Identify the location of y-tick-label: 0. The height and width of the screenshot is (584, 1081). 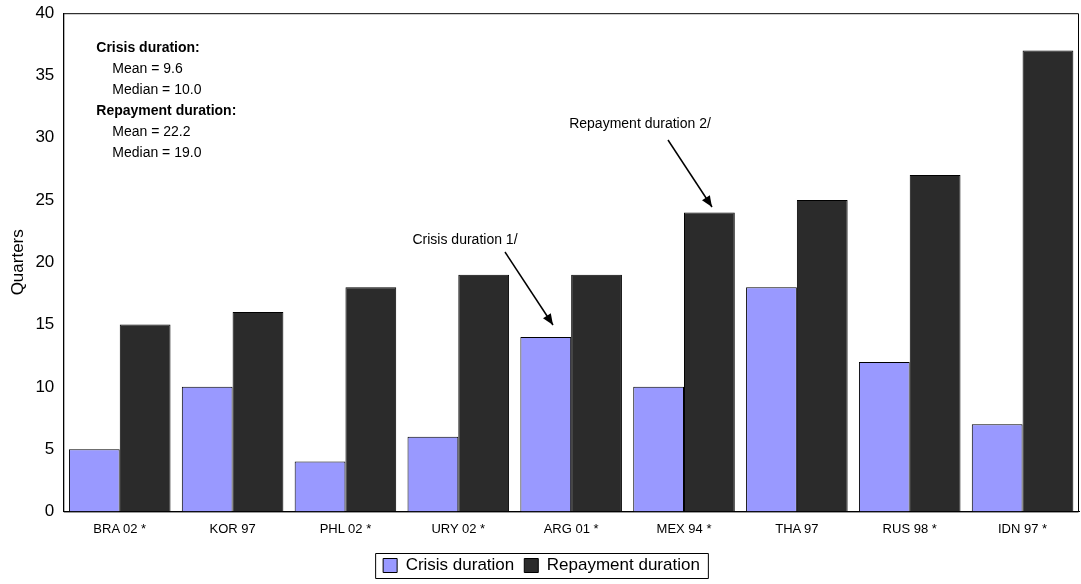
(49, 511).